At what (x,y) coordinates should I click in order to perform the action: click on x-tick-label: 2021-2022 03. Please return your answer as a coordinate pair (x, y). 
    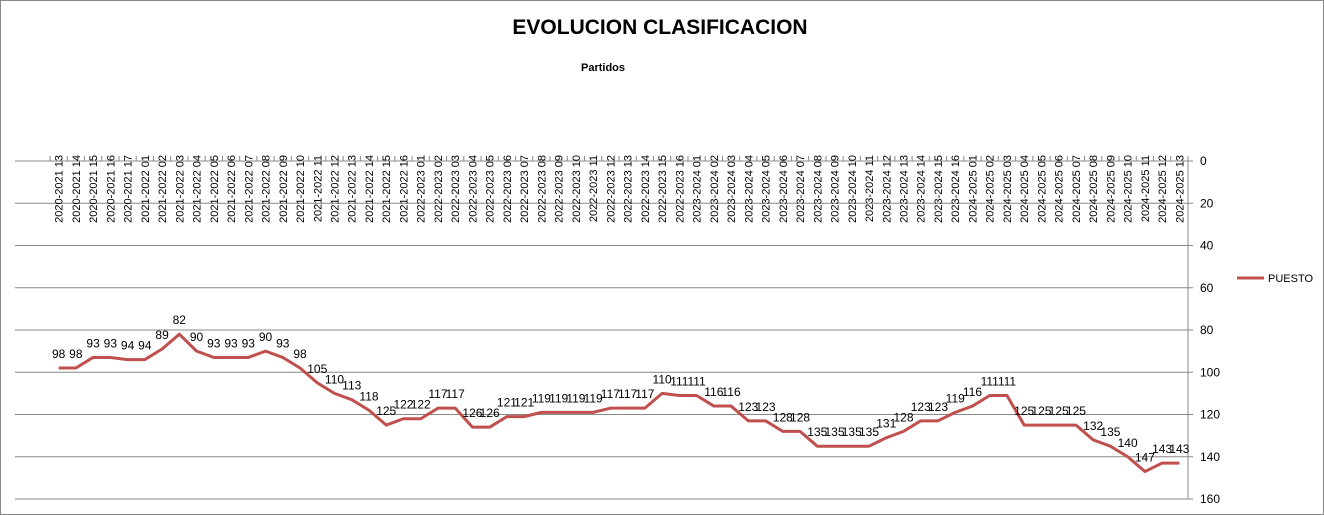
    Looking at the image, I should click on (180, 189).